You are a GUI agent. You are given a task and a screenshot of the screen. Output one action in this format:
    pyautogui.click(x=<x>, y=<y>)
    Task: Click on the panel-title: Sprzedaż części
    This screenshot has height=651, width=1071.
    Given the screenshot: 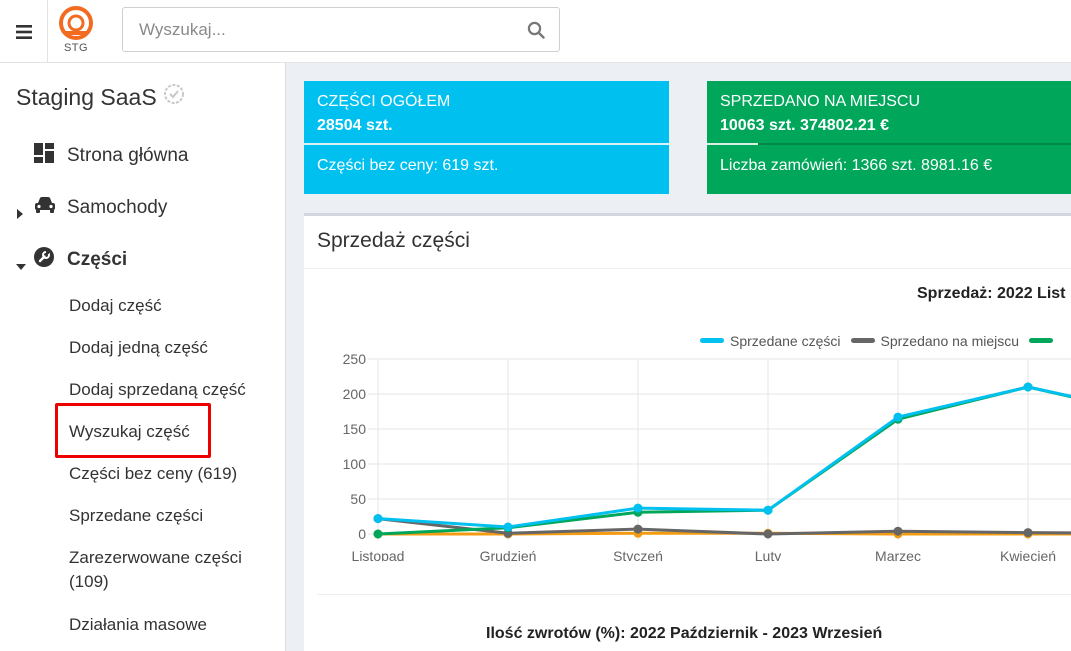 What is the action you would take?
    pyautogui.click(x=393, y=240)
    